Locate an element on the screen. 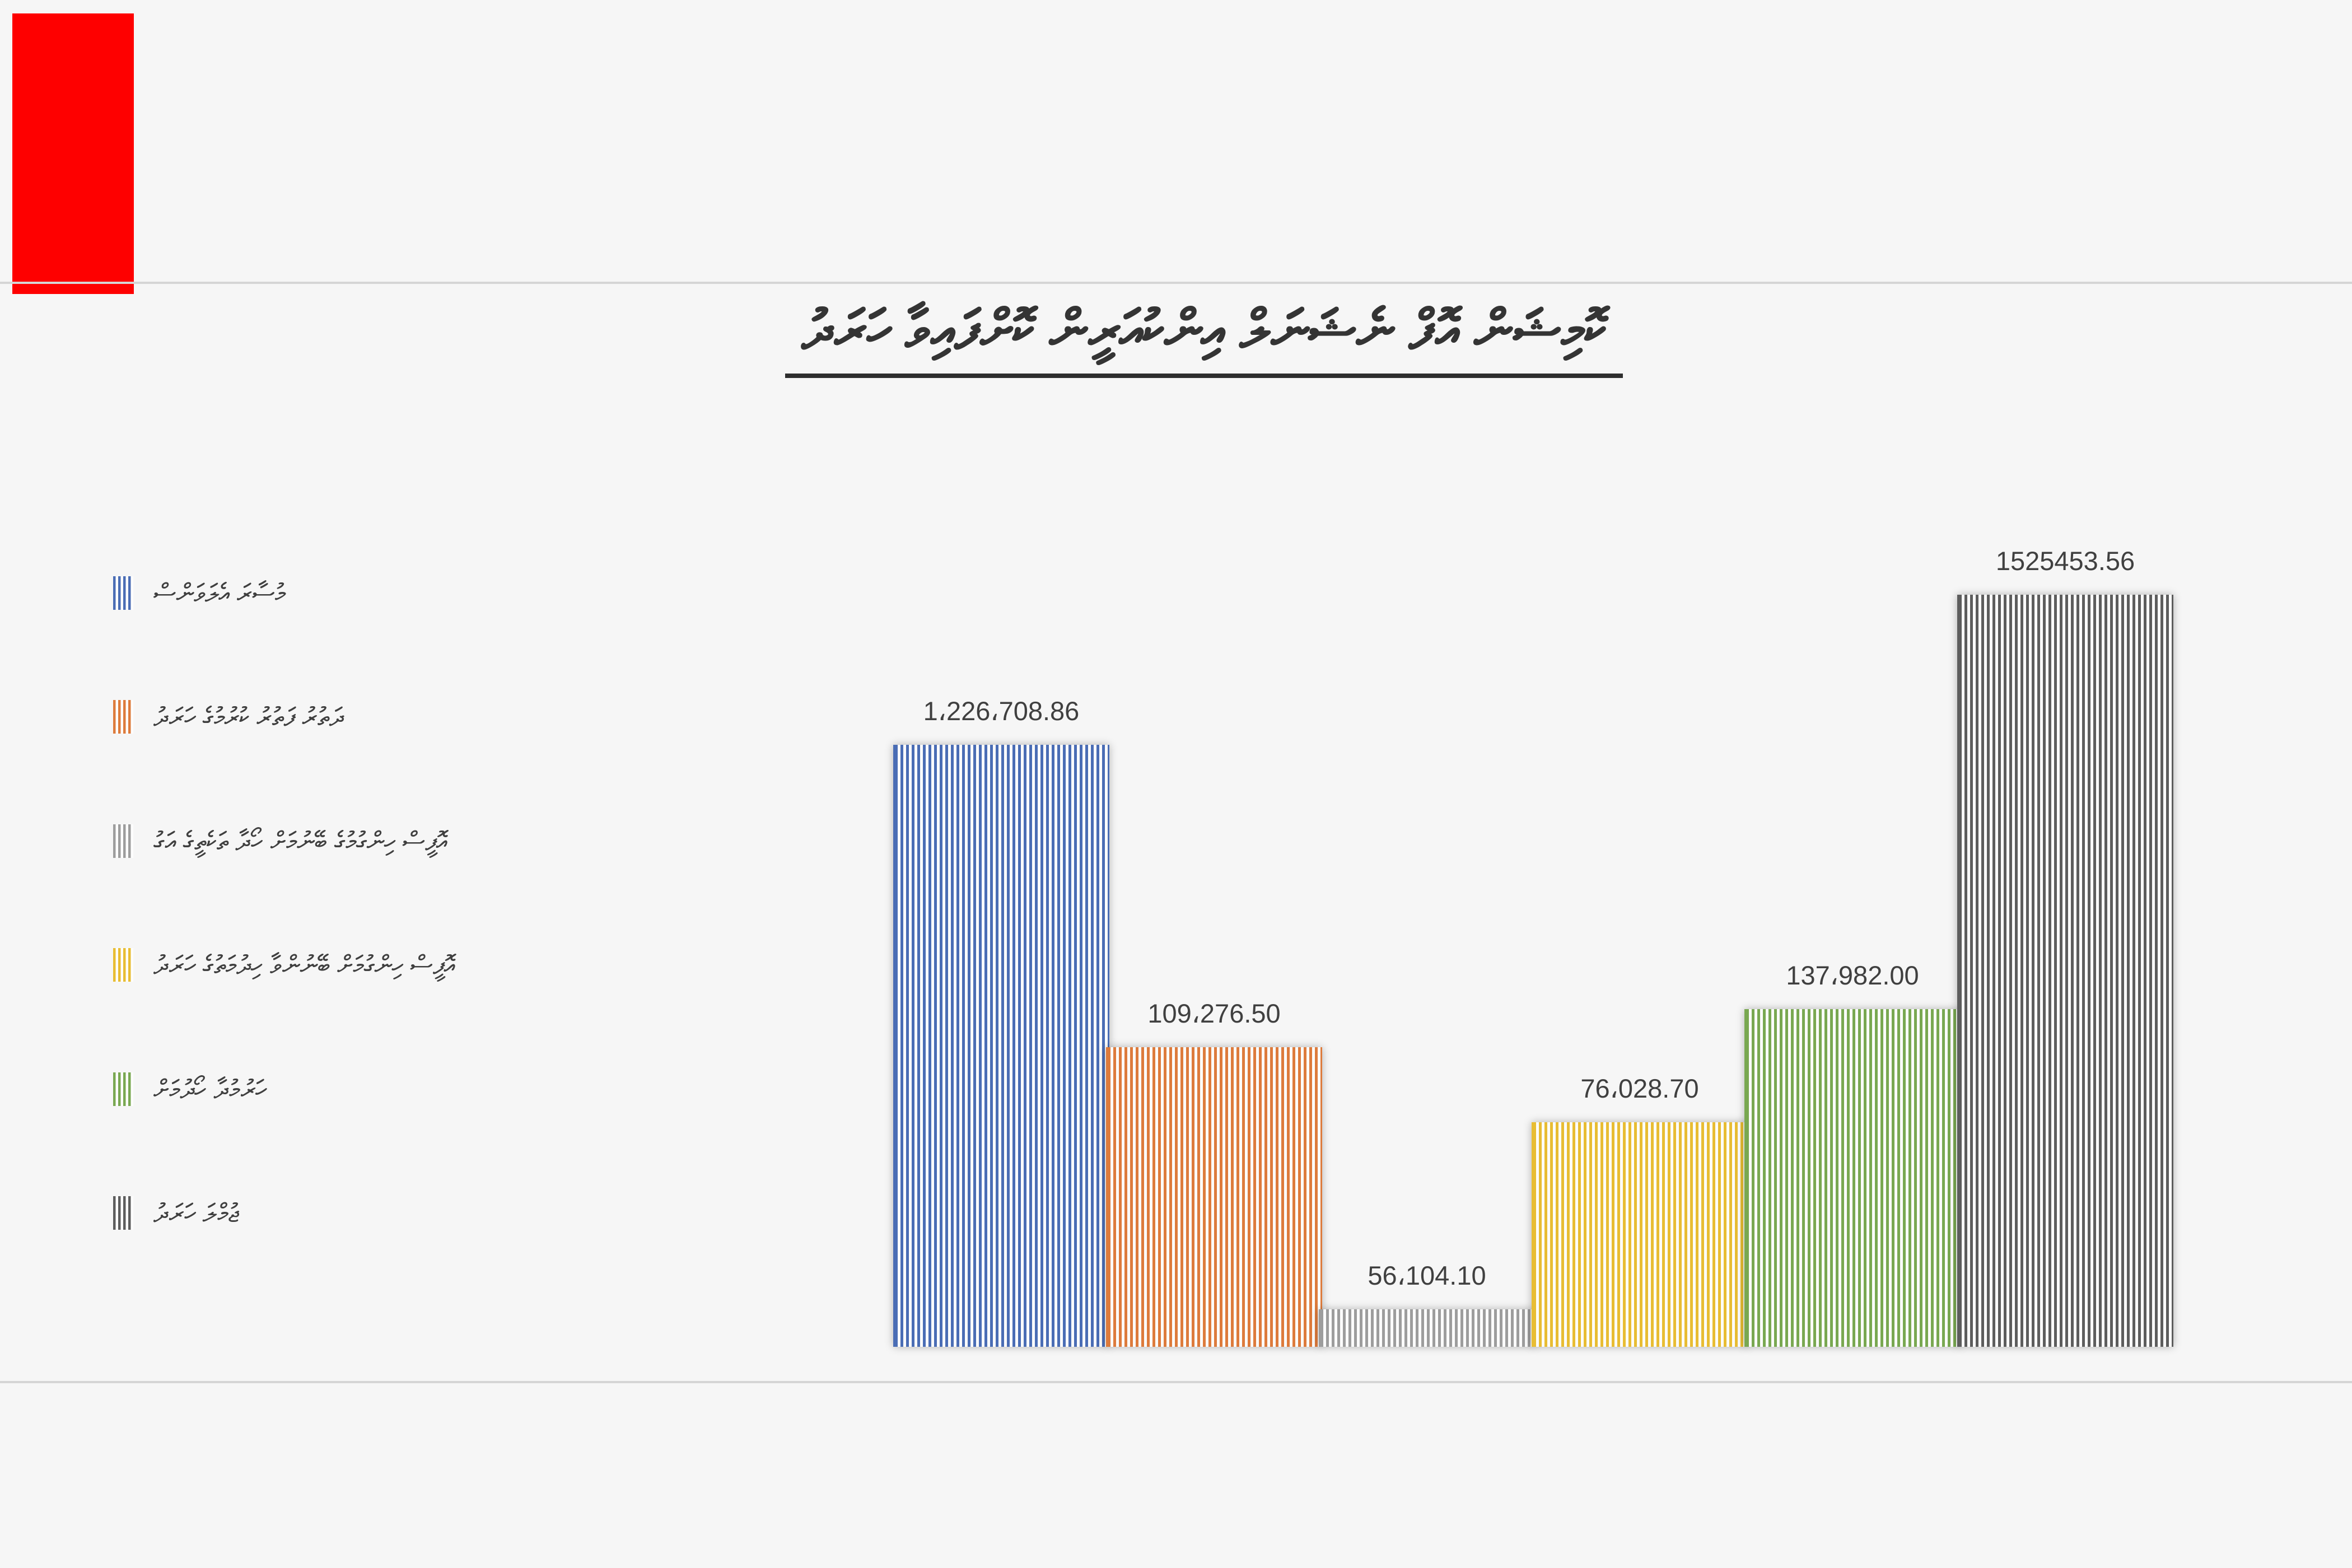 The image size is (2352, 1568). bar-value-label: 1525453.56 is located at coordinates (2065, 561).